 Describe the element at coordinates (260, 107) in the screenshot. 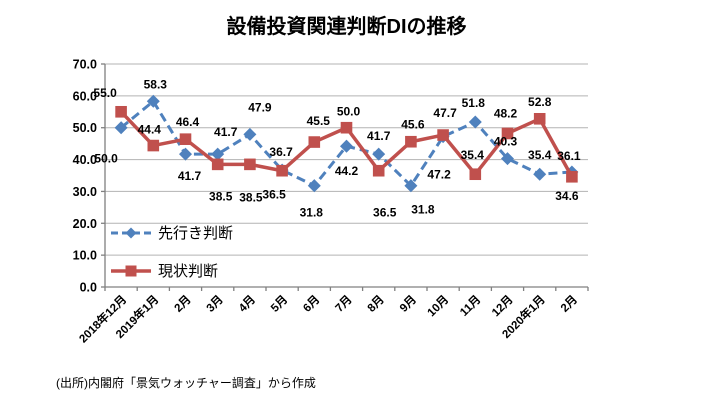

I see `data-label: 47.9` at that location.